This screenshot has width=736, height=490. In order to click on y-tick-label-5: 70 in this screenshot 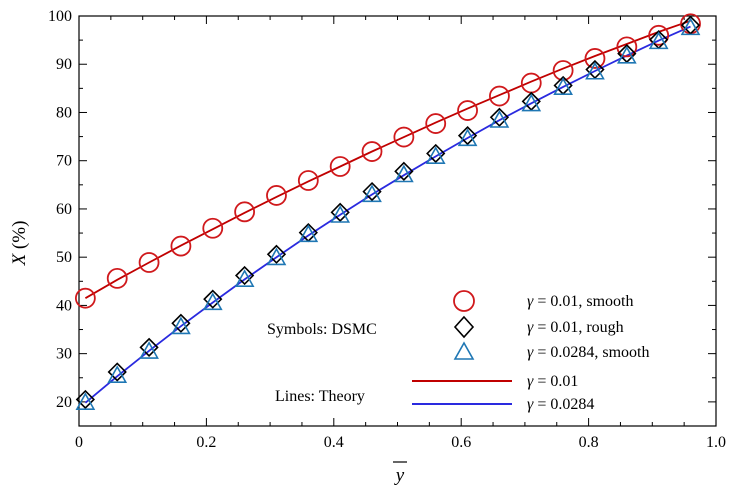, I will do `click(64, 161)`.